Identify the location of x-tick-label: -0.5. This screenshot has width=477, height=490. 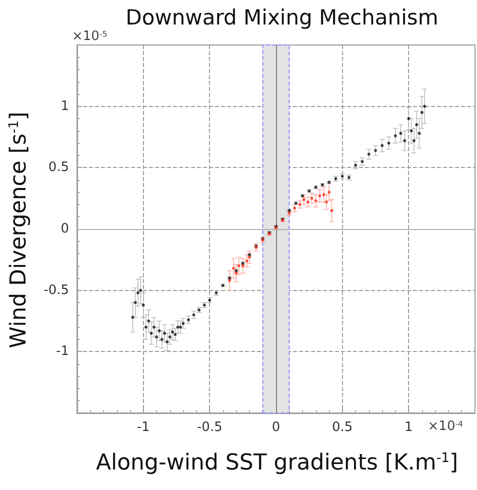
(209, 427).